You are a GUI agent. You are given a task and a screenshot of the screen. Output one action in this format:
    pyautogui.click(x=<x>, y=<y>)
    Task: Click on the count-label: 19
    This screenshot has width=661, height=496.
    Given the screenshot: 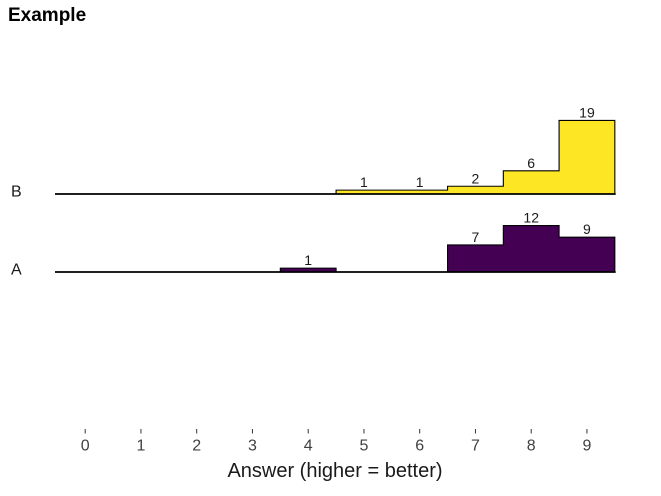 What is the action you would take?
    pyautogui.click(x=587, y=112)
    